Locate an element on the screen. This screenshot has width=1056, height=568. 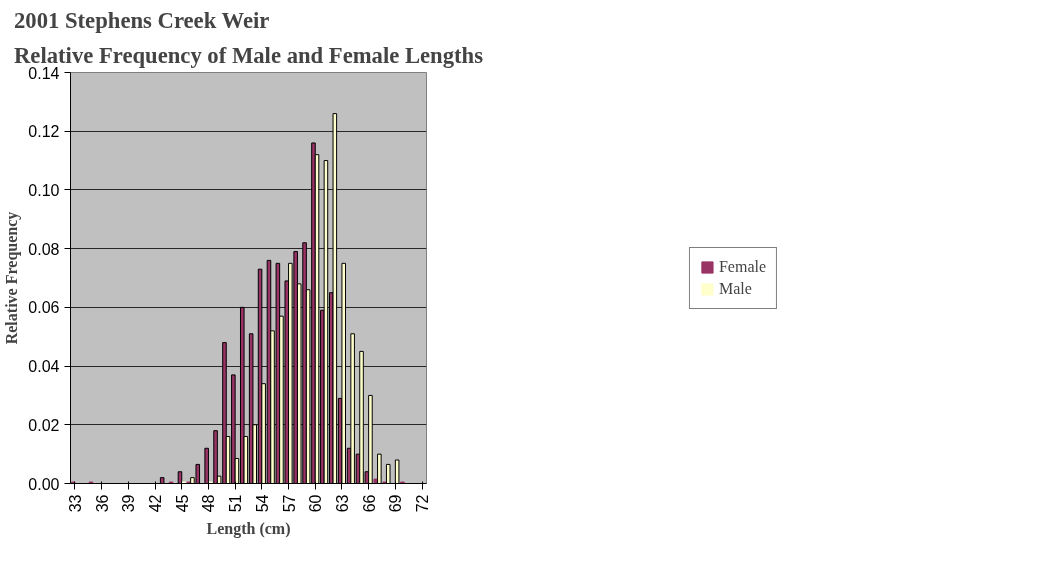
x-tick-label: 36 is located at coordinates (102, 503).